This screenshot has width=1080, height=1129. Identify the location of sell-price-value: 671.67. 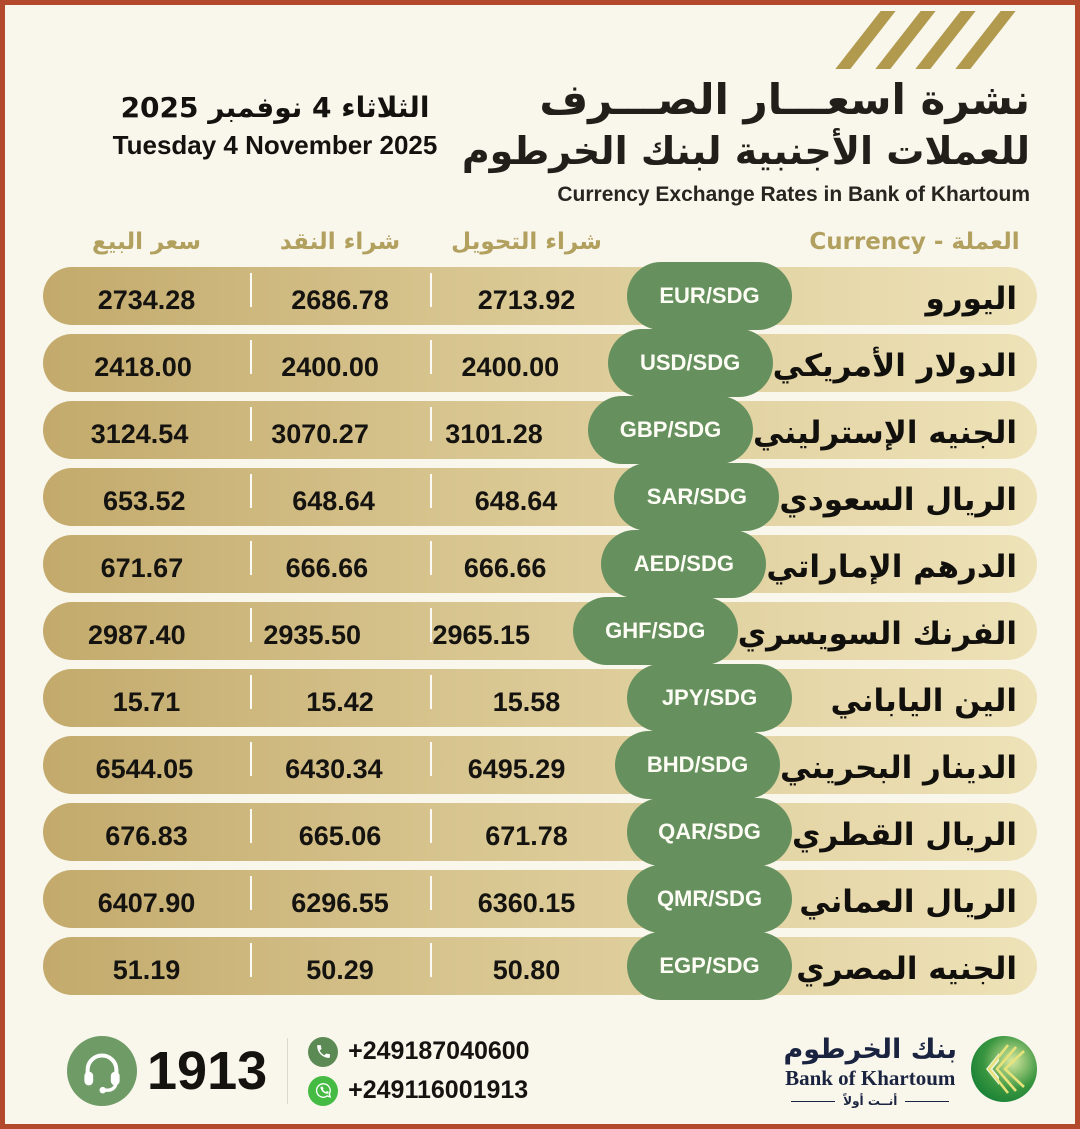
(142, 567).